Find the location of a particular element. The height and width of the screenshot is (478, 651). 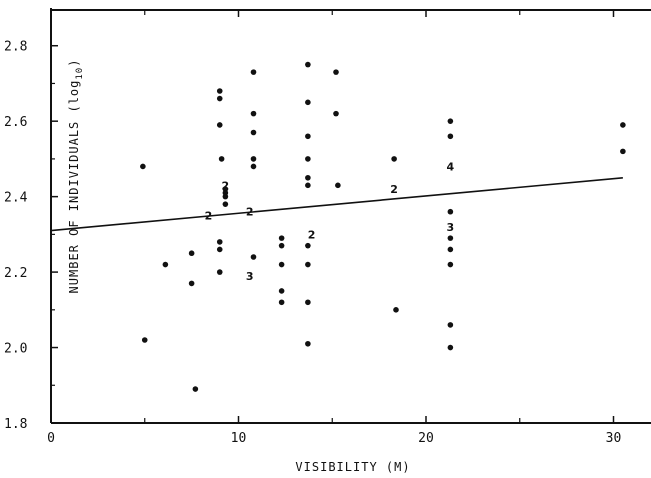

y-tick-label: 2.2 is located at coordinates (15, 273).